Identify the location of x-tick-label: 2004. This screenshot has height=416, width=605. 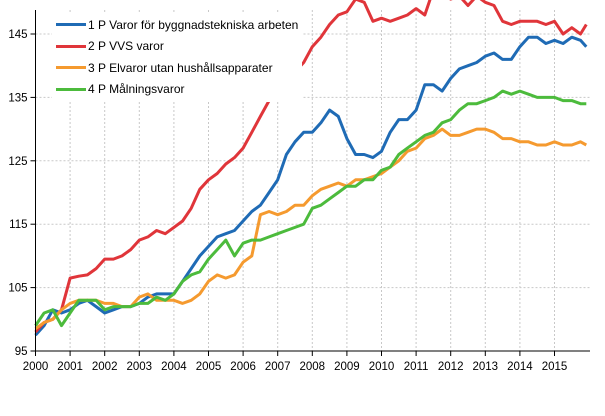
(174, 367).